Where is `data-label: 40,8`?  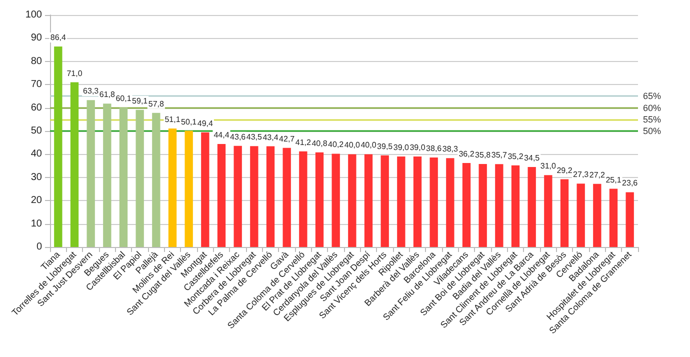
data-label: 40,8 is located at coordinates (320, 143).